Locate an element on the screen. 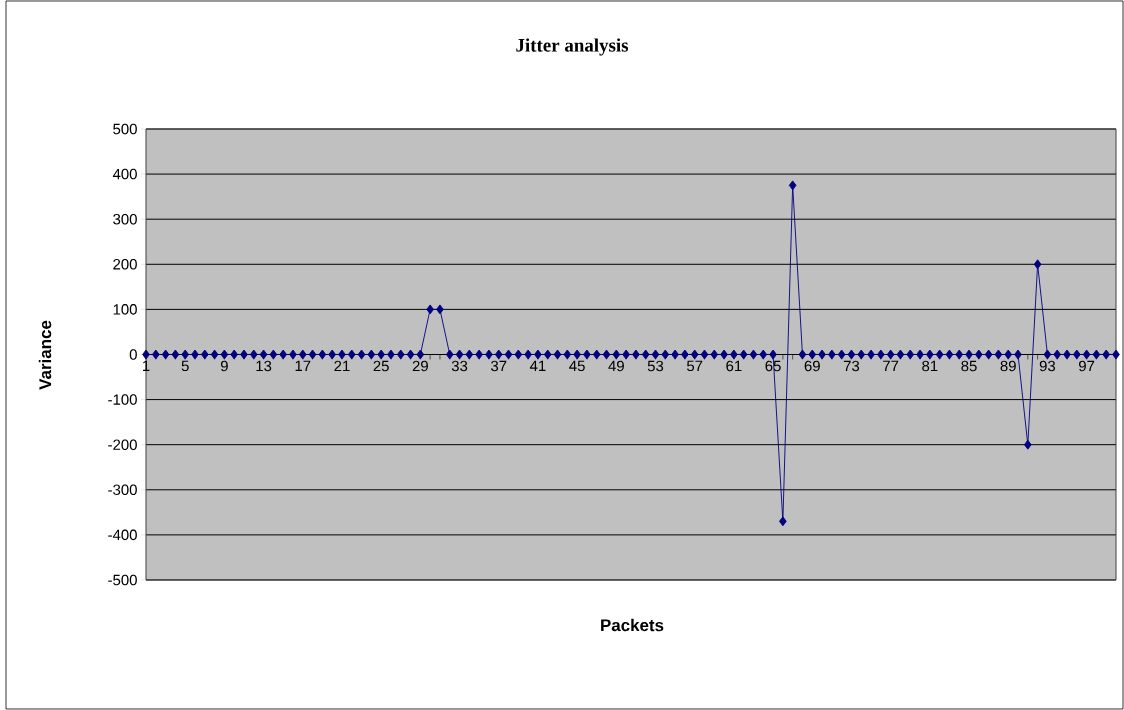 The width and height of the screenshot is (1124, 710). y-tick-label: 300 is located at coordinates (125, 219).